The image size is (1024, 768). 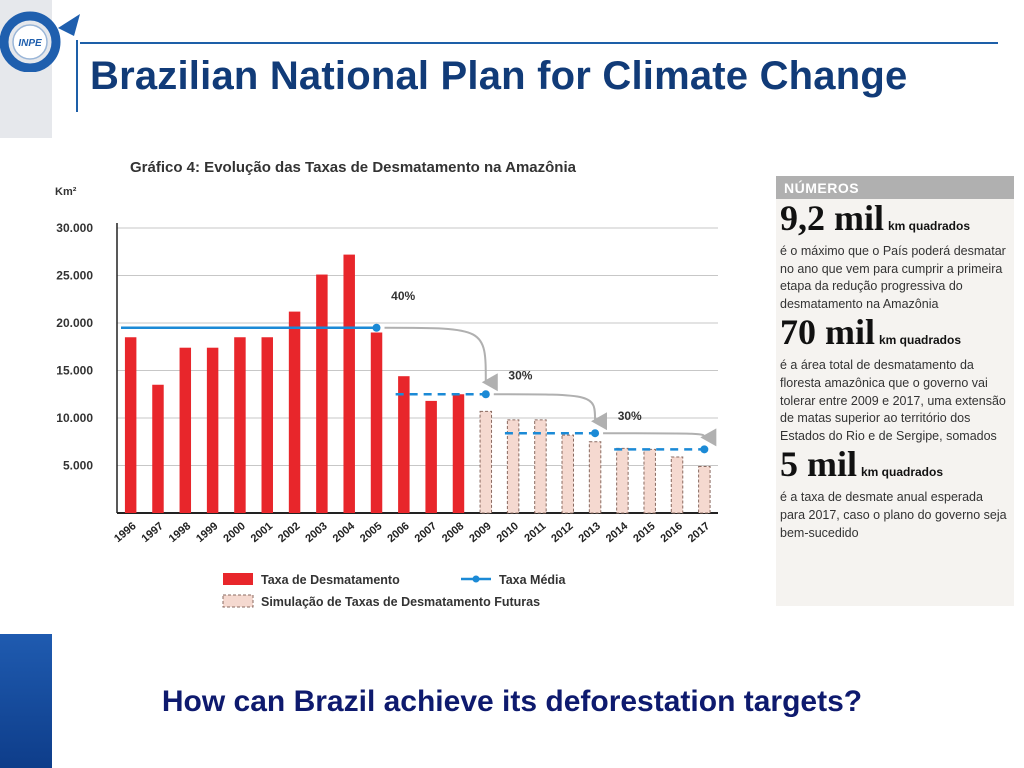 I want to click on legend-swatch-simulated, so click(x=238, y=601).